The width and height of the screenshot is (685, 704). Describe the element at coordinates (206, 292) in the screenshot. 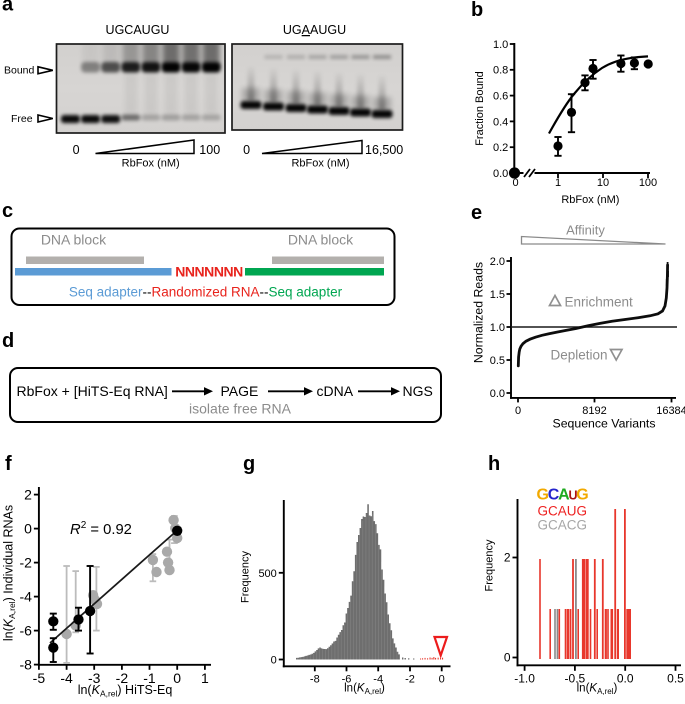

I see `svg-text:Seq adapter--Randomized RNA--S: Seq adapter--Randomized RNA--Seq adapter` at that location.